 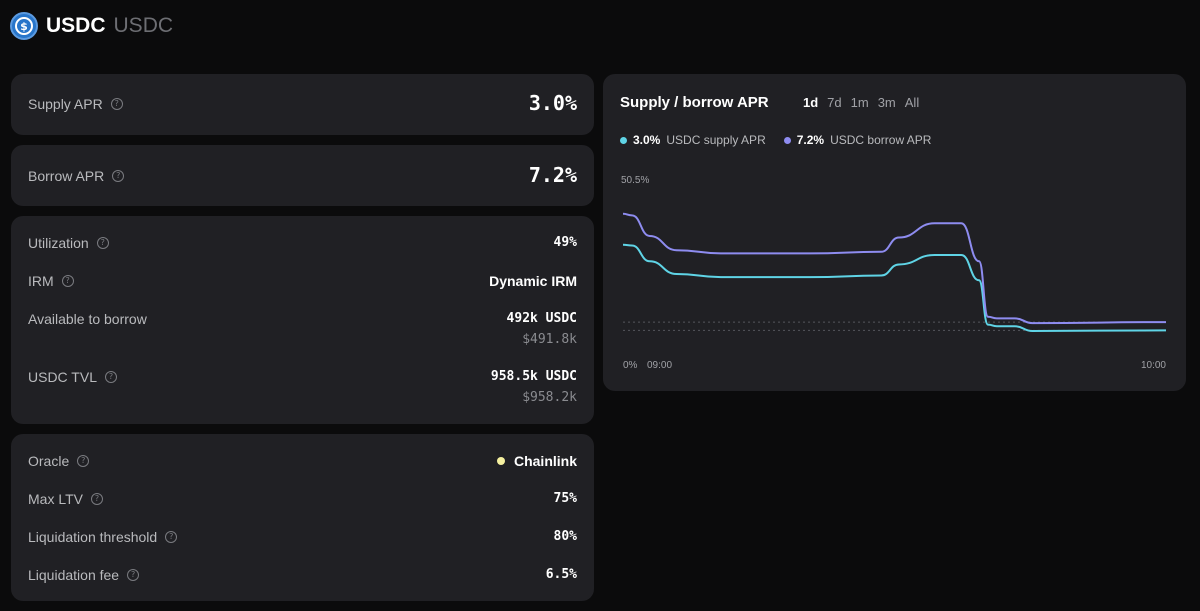 What do you see at coordinates (565, 536) in the screenshot?
I see `liquidation-threshold-value: 80%` at bounding box center [565, 536].